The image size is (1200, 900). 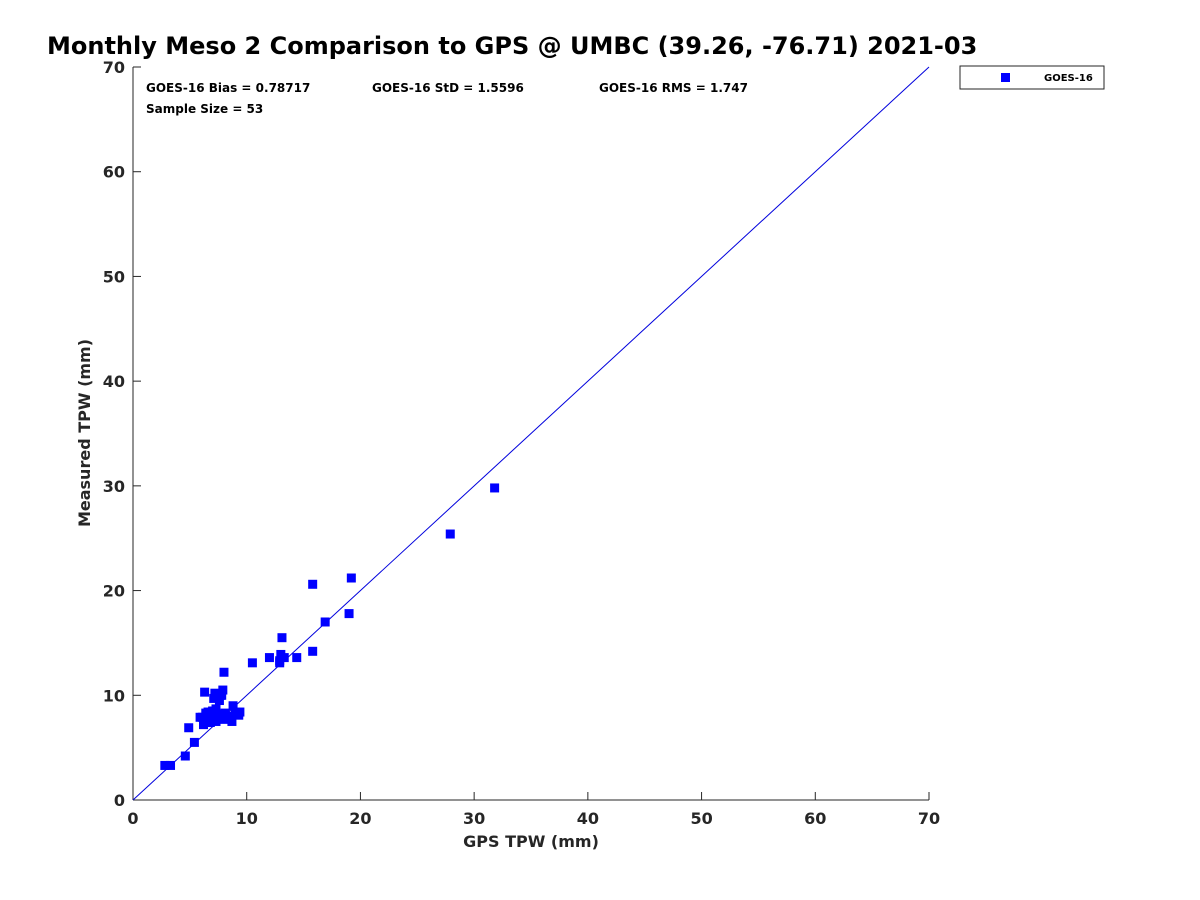 What do you see at coordinates (114, 591) in the screenshot?
I see `y-tick-label: 20` at bounding box center [114, 591].